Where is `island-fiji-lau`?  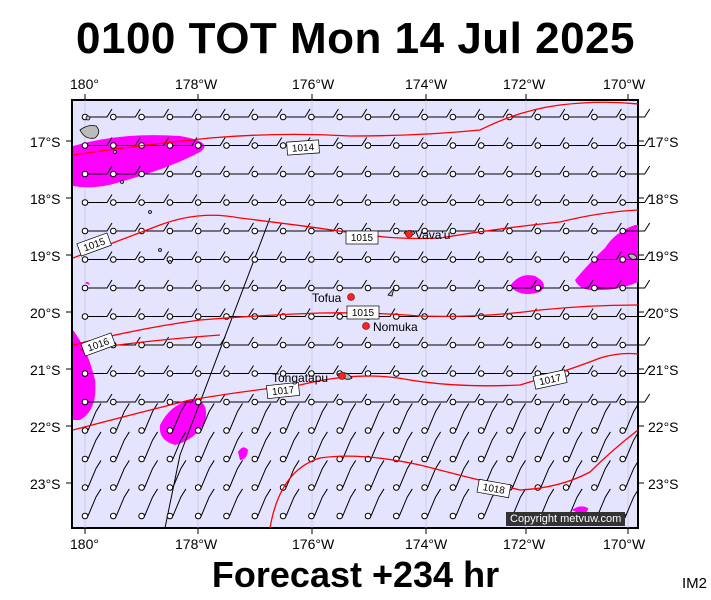
island-fiji-lau is located at coordinates (89, 132).